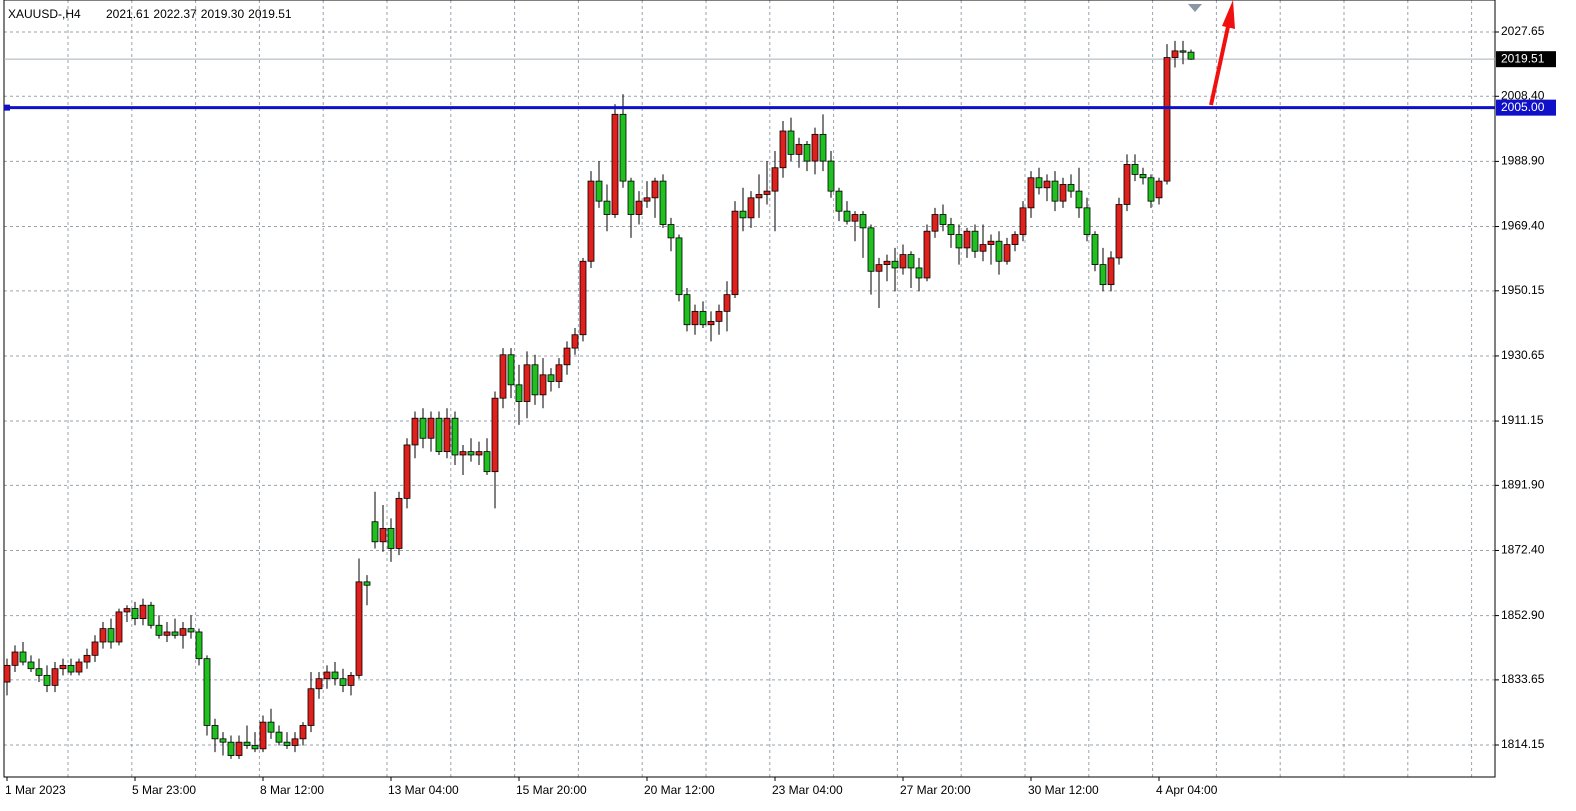  Describe the element at coordinates (1523, 58) in the screenshot. I see `current-price-label: 2019.51` at that location.